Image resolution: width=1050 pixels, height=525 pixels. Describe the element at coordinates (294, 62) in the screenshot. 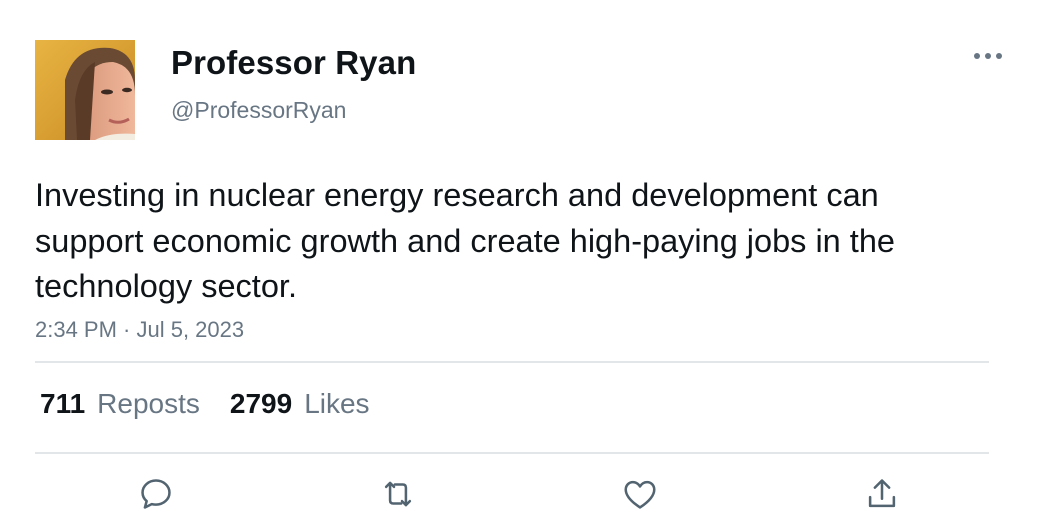

I see `author-display-name: Professor Ryan` at that location.